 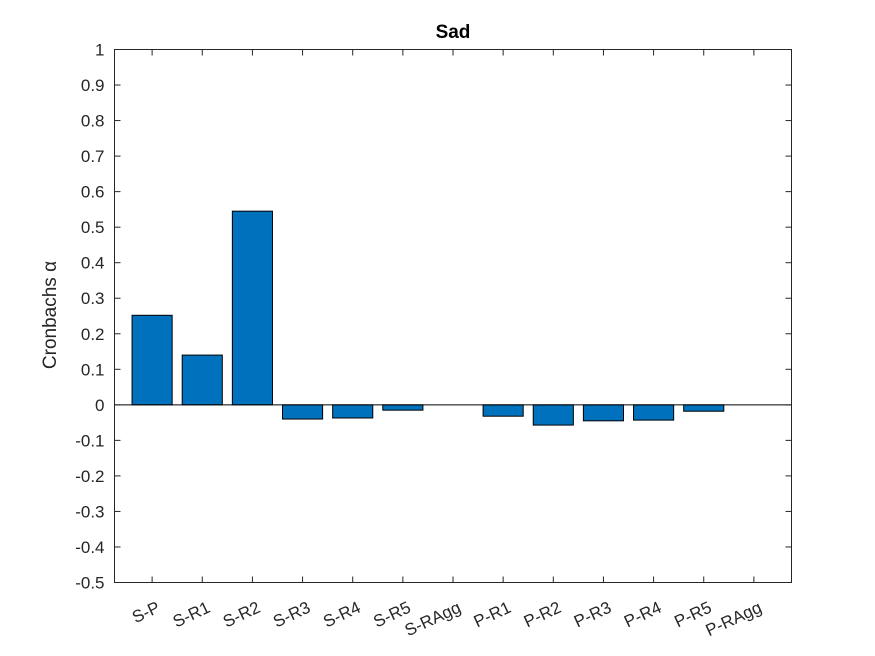 I want to click on y-tick-label: 0, so click(x=99, y=405).